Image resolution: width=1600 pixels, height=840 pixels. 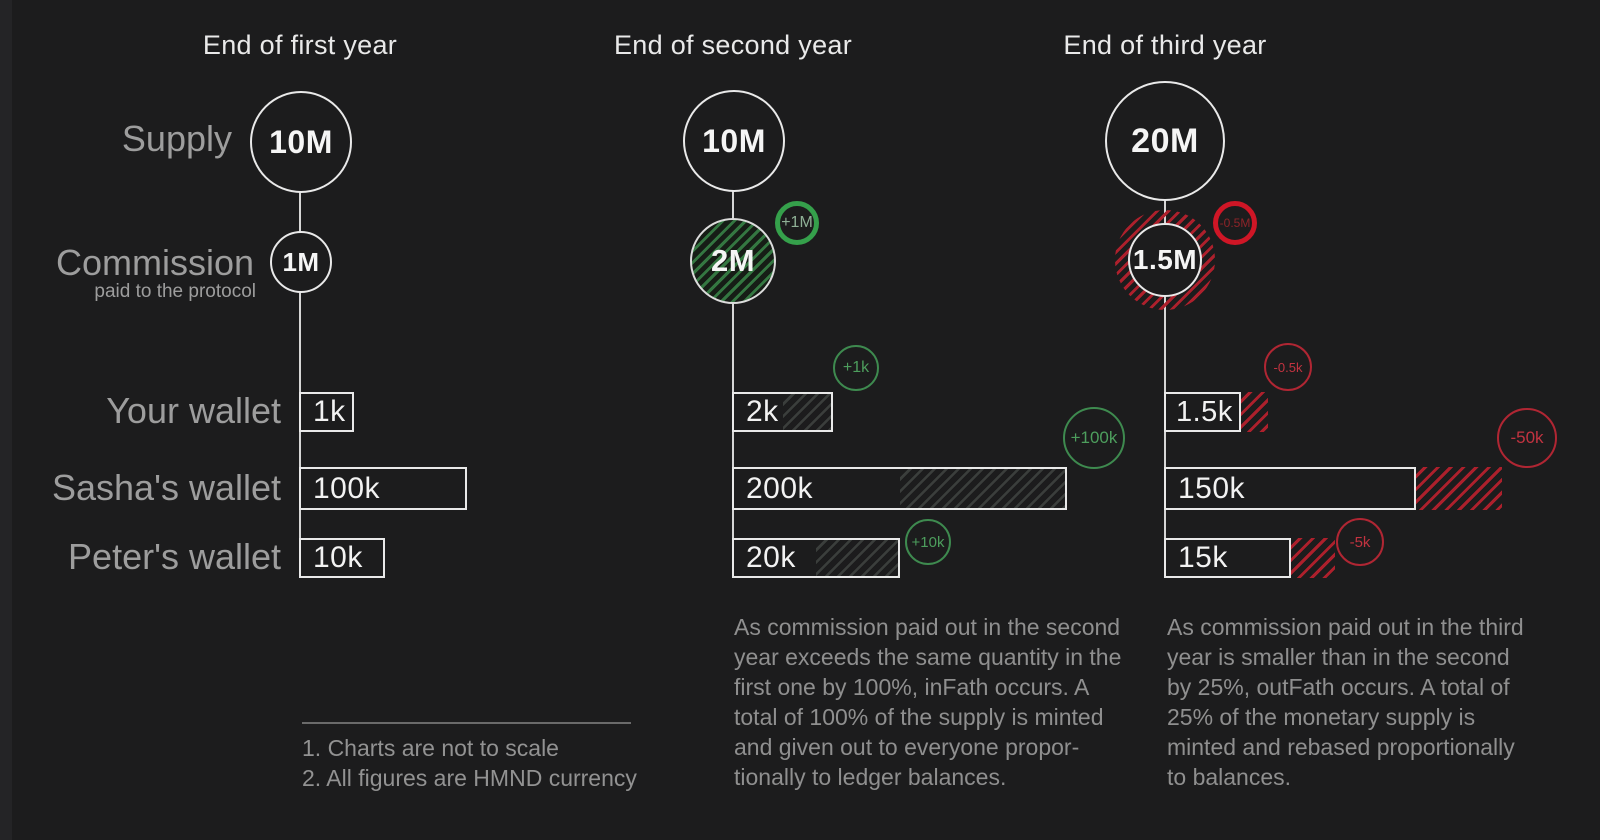 What do you see at coordinates (733, 45) in the screenshot?
I see `column-header-year2: End of second year` at bounding box center [733, 45].